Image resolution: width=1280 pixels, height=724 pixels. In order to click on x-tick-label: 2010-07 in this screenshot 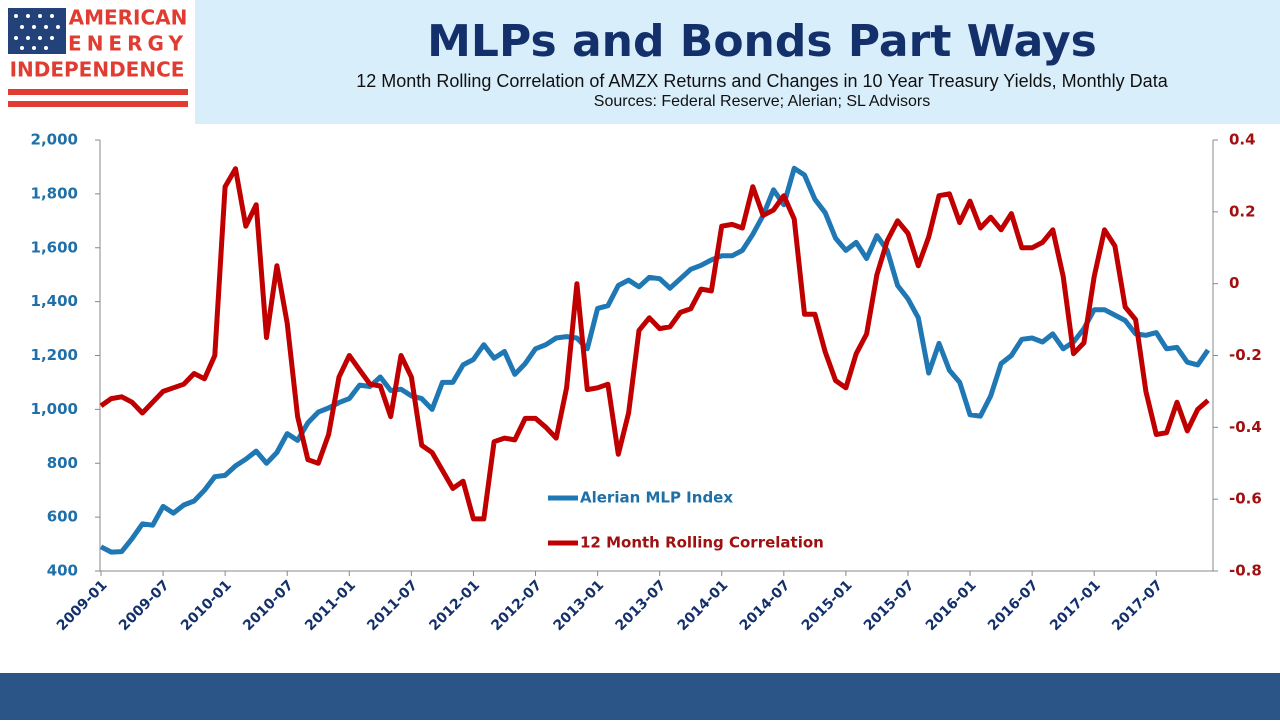, I will do `click(268, 605)`.